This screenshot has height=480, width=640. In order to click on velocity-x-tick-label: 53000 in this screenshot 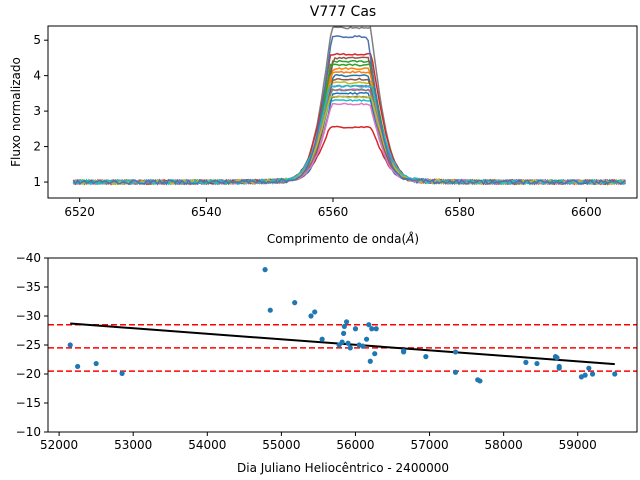, I will do `click(133, 445)`.